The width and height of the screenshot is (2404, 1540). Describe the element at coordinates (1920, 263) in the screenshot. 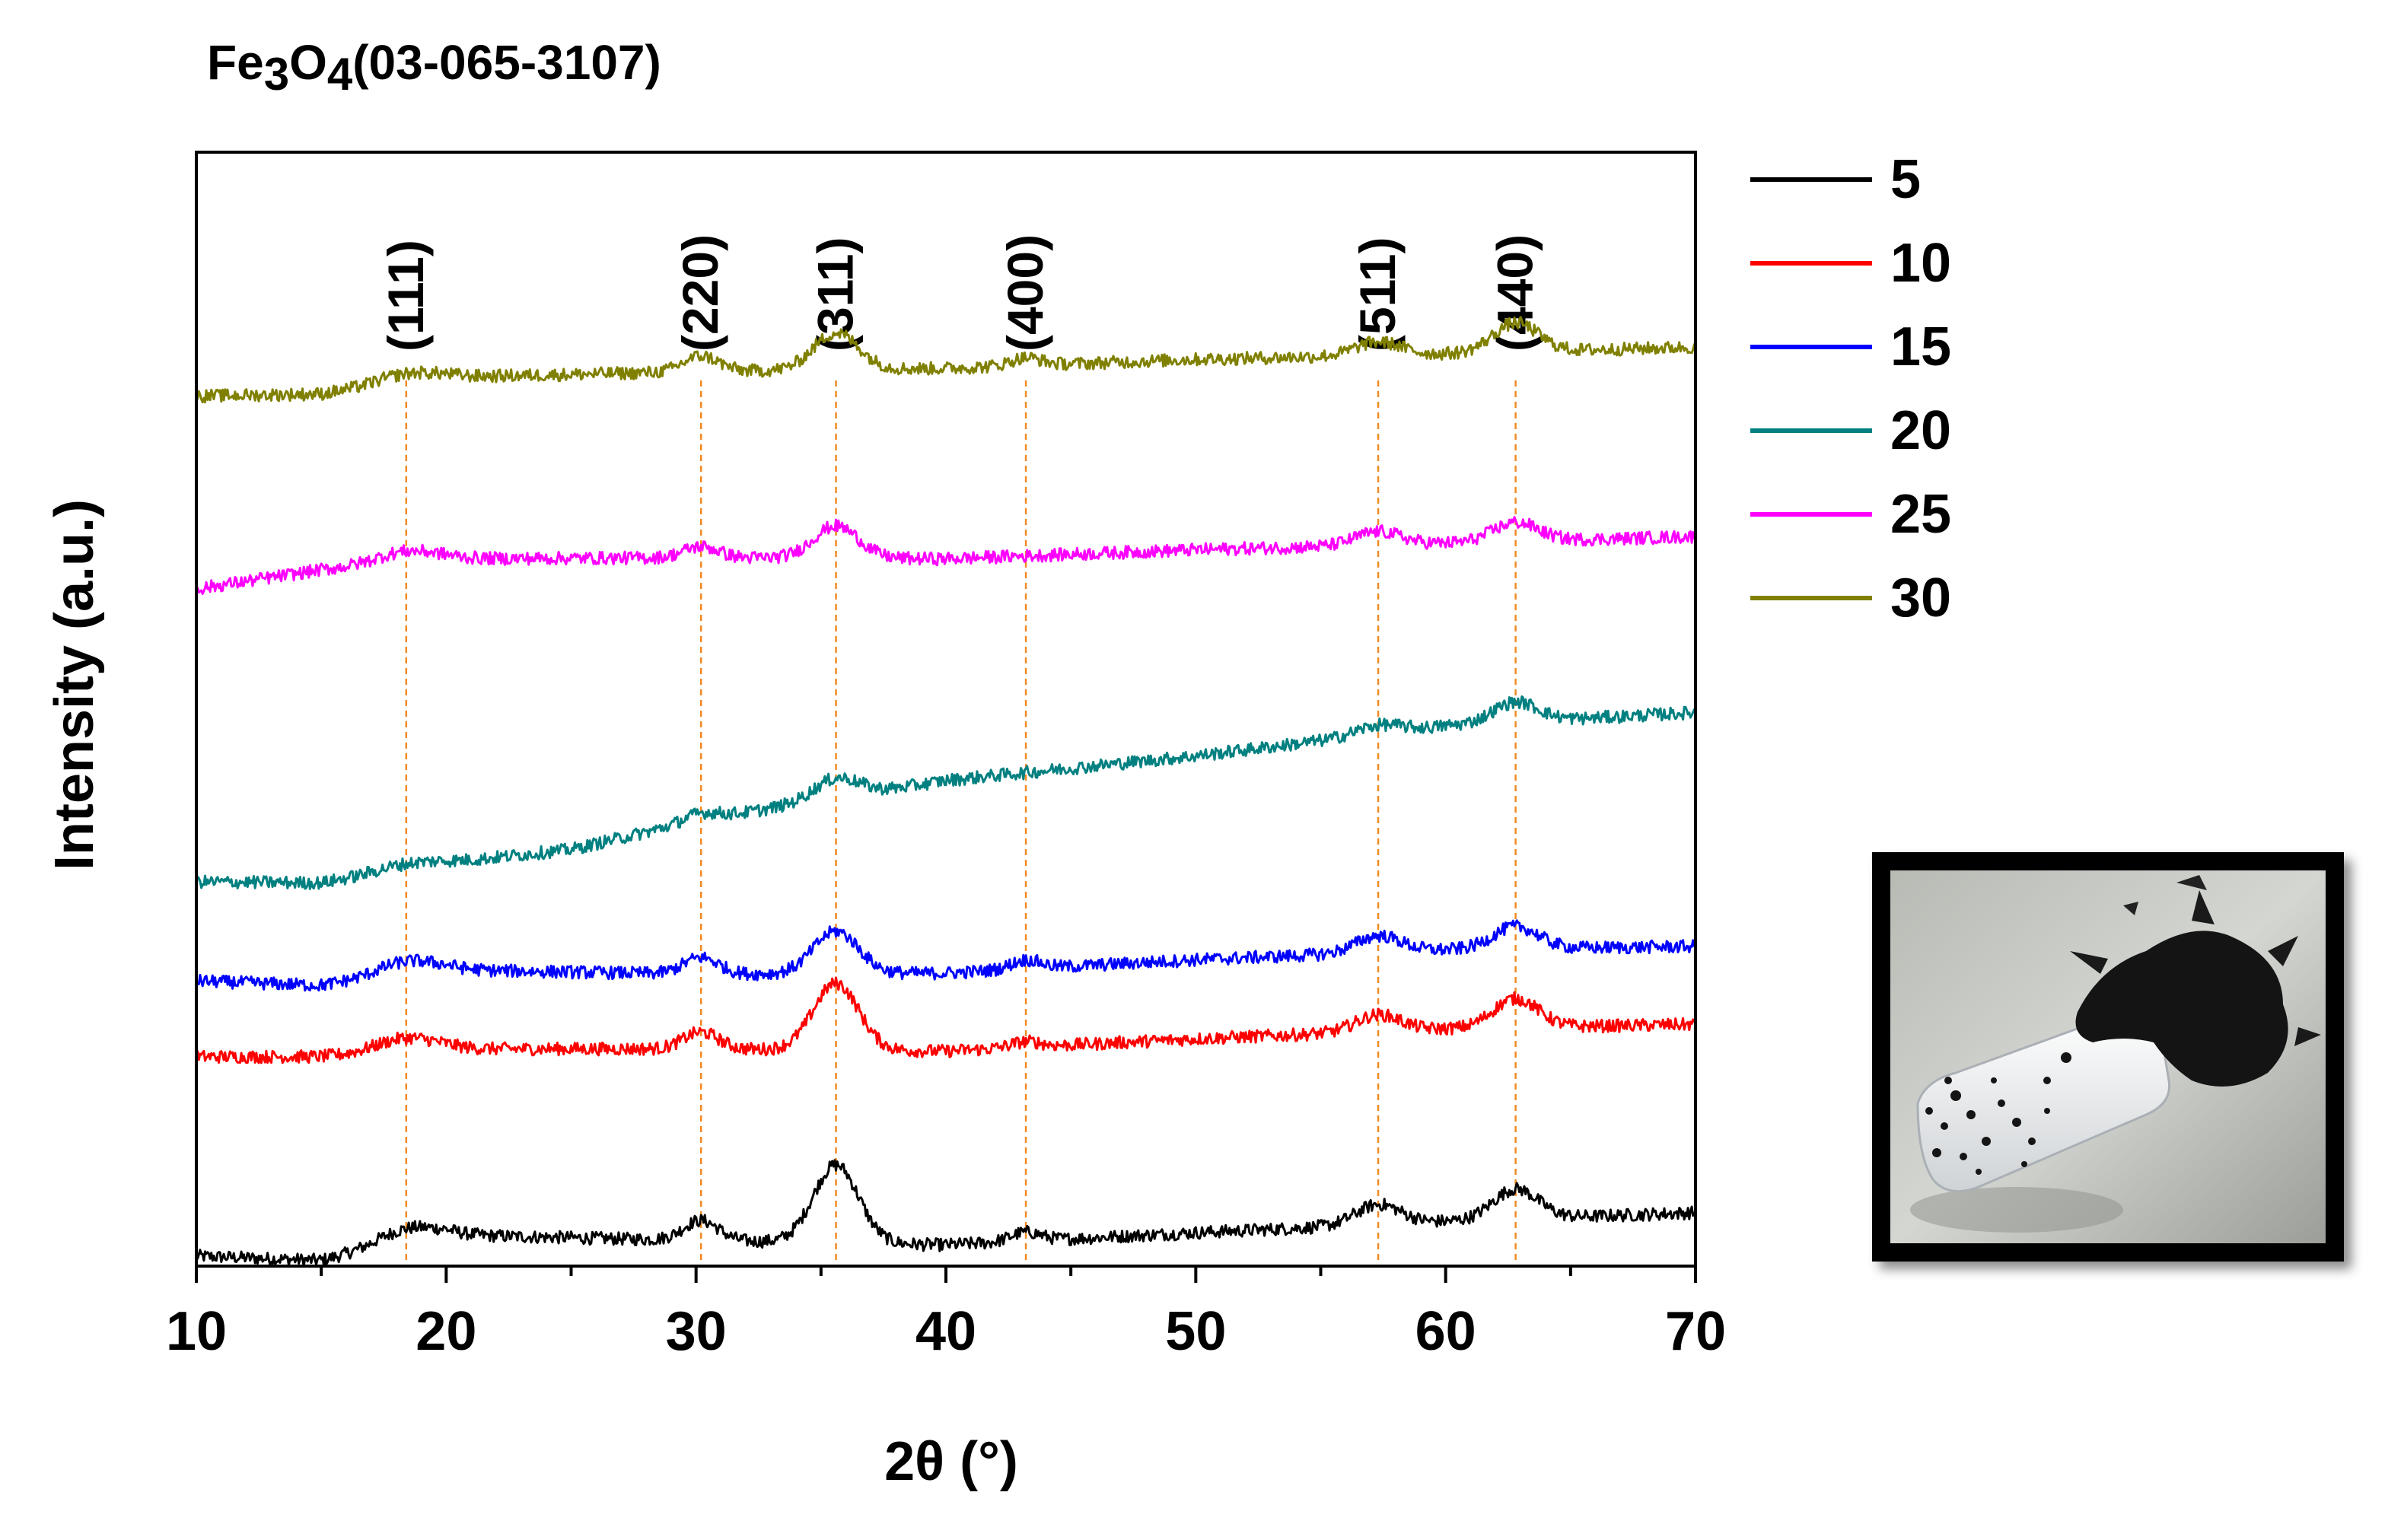

I see `legend-label-10: 10` at that location.